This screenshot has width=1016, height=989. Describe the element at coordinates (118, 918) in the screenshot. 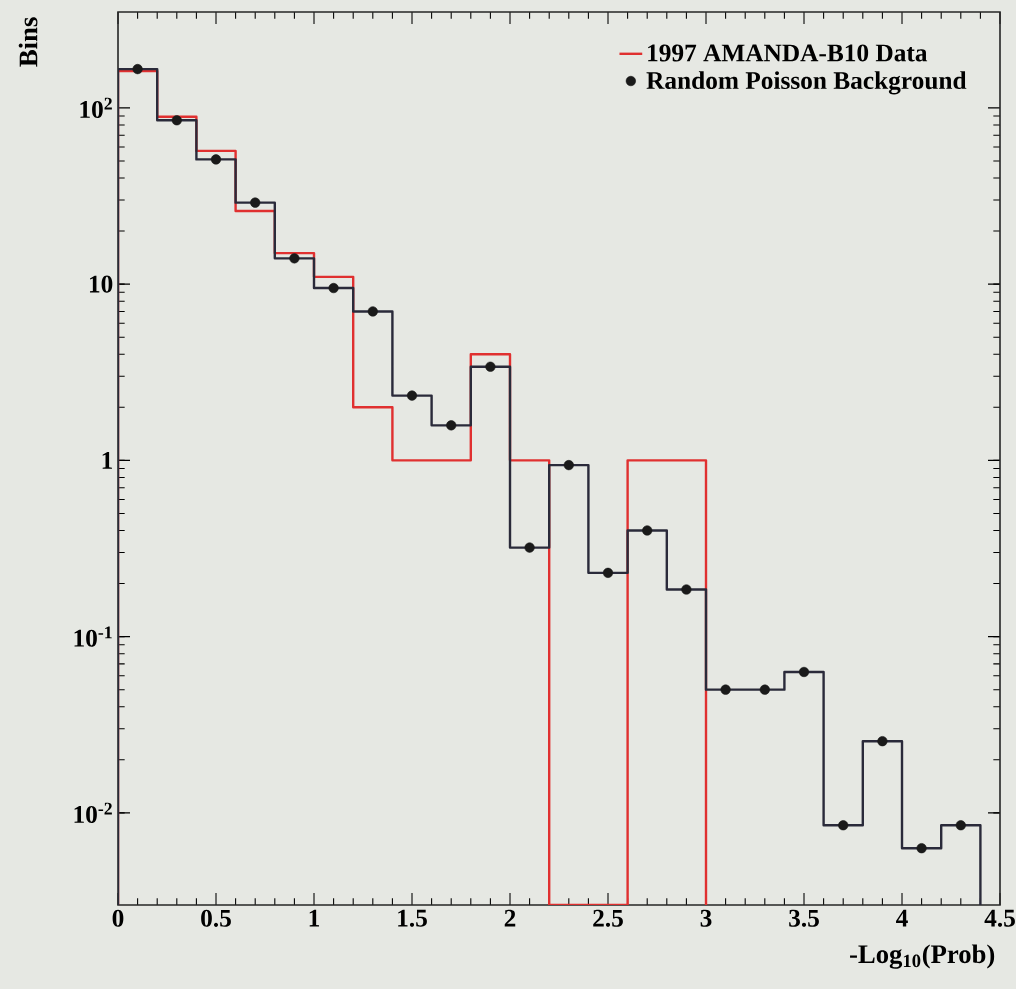

I see `x-tick-label: 0` at that location.